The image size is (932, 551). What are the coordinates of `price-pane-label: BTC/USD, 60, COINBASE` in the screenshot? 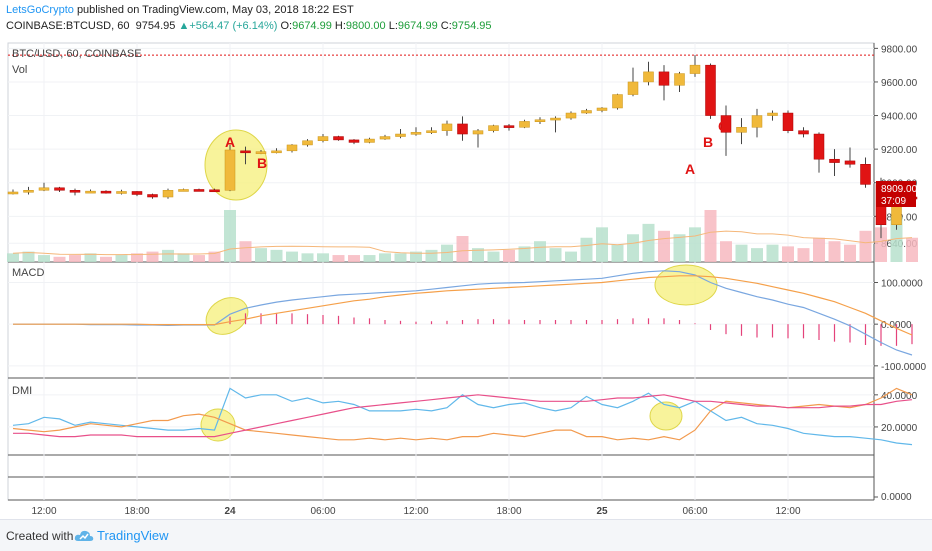 It's located at (77, 54).